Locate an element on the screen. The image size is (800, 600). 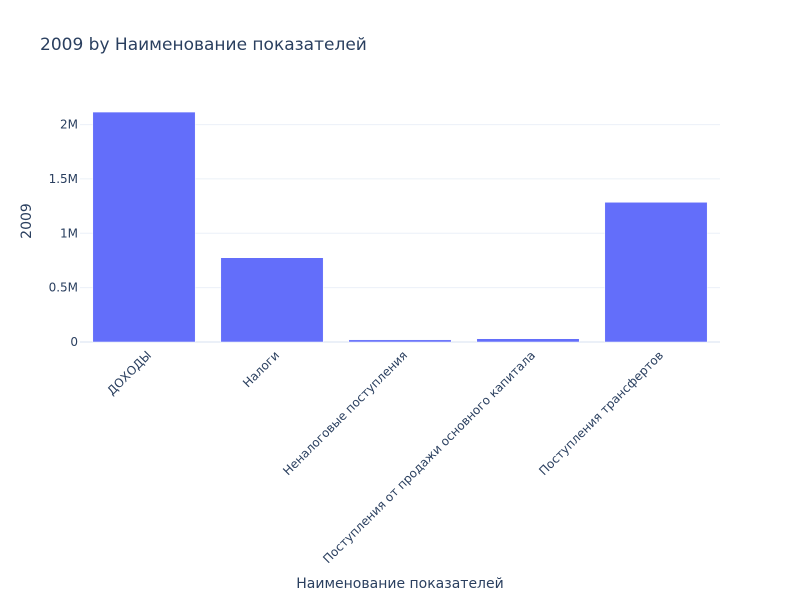
y-tick-label: 1.5M is located at coordinates (63, 179).